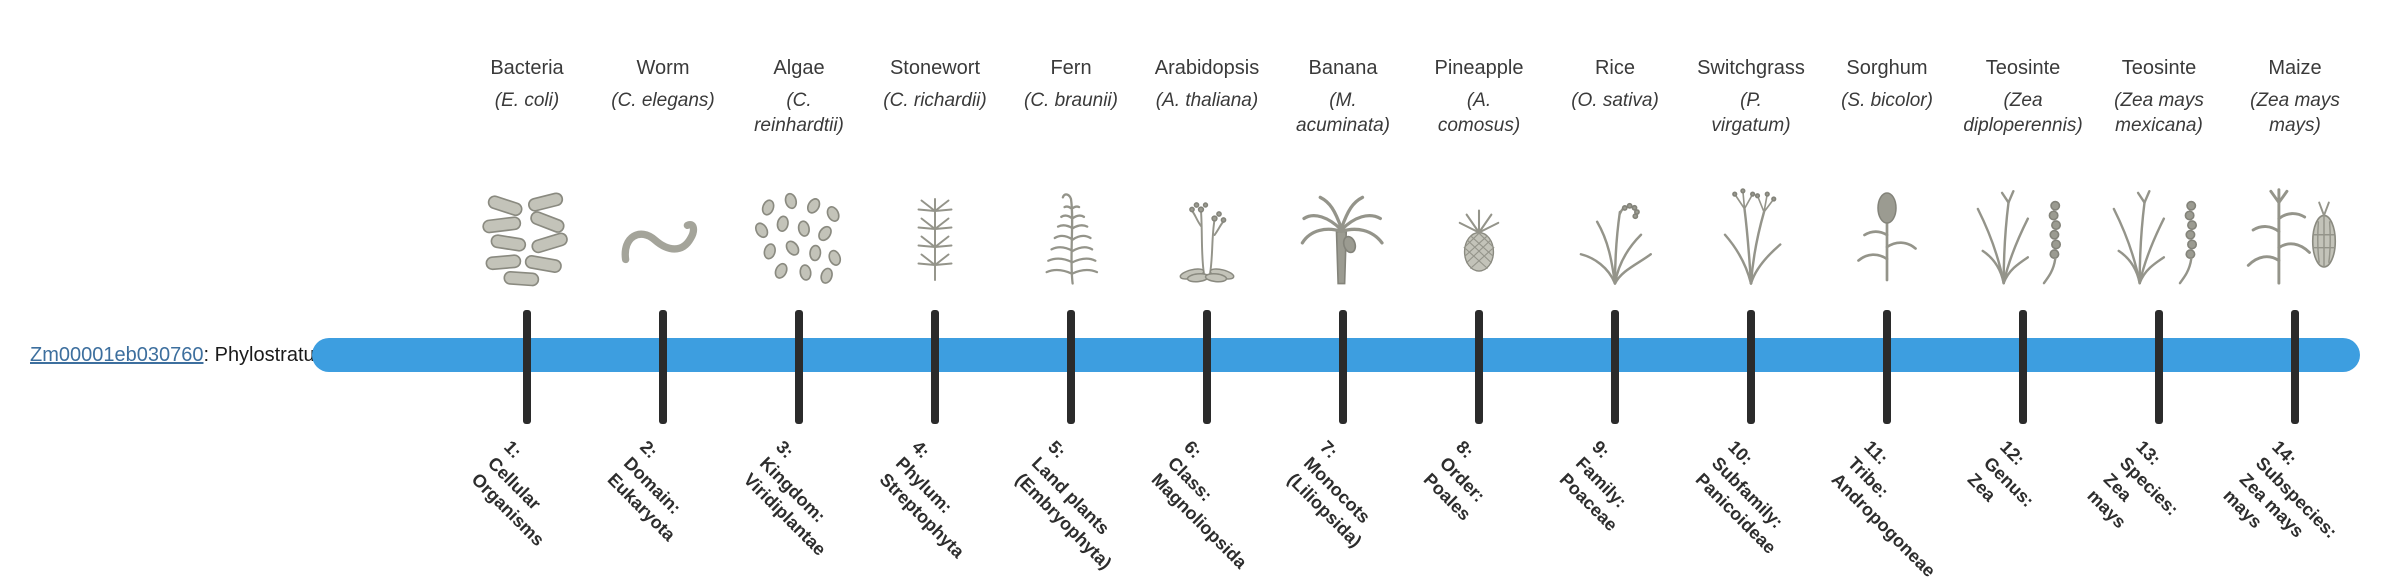  What do you see at coordinates (2023, 174) in the screenshot?
I see `organism-column-teosinte-diploperennis: Teosinte (Zea diploperennis)` at bounding box center [2023, 174].